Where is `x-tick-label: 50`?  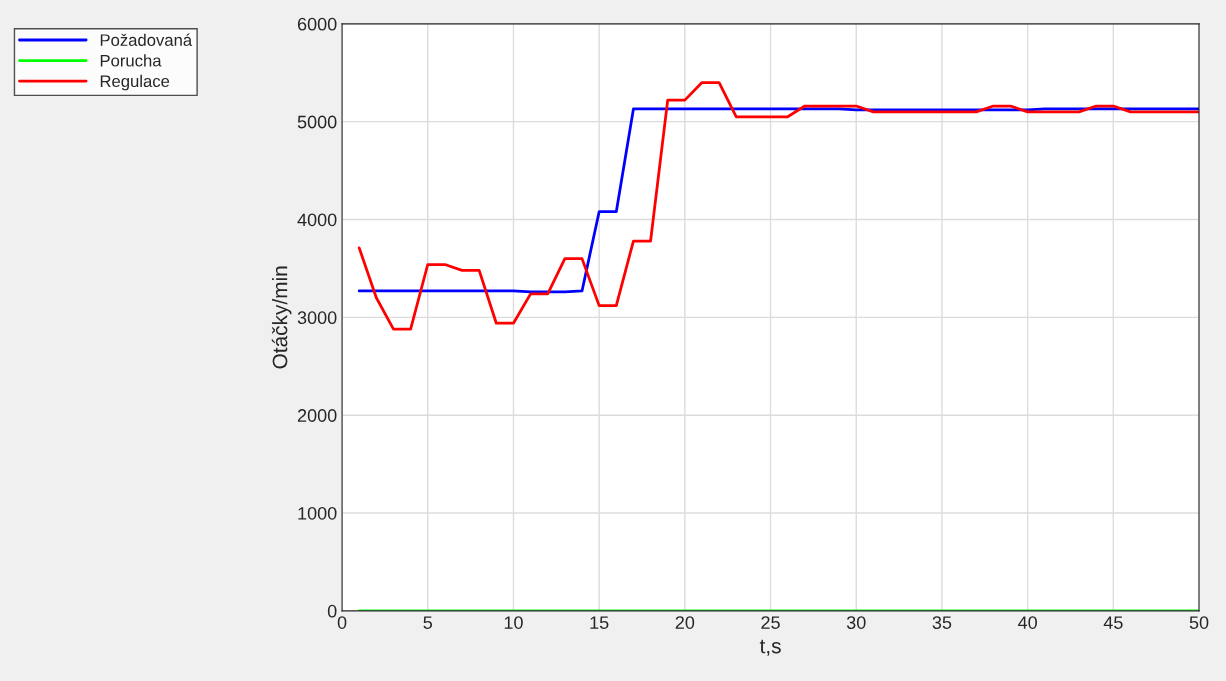 x-tick-label: 50 is located at coordinates (1199, 622).